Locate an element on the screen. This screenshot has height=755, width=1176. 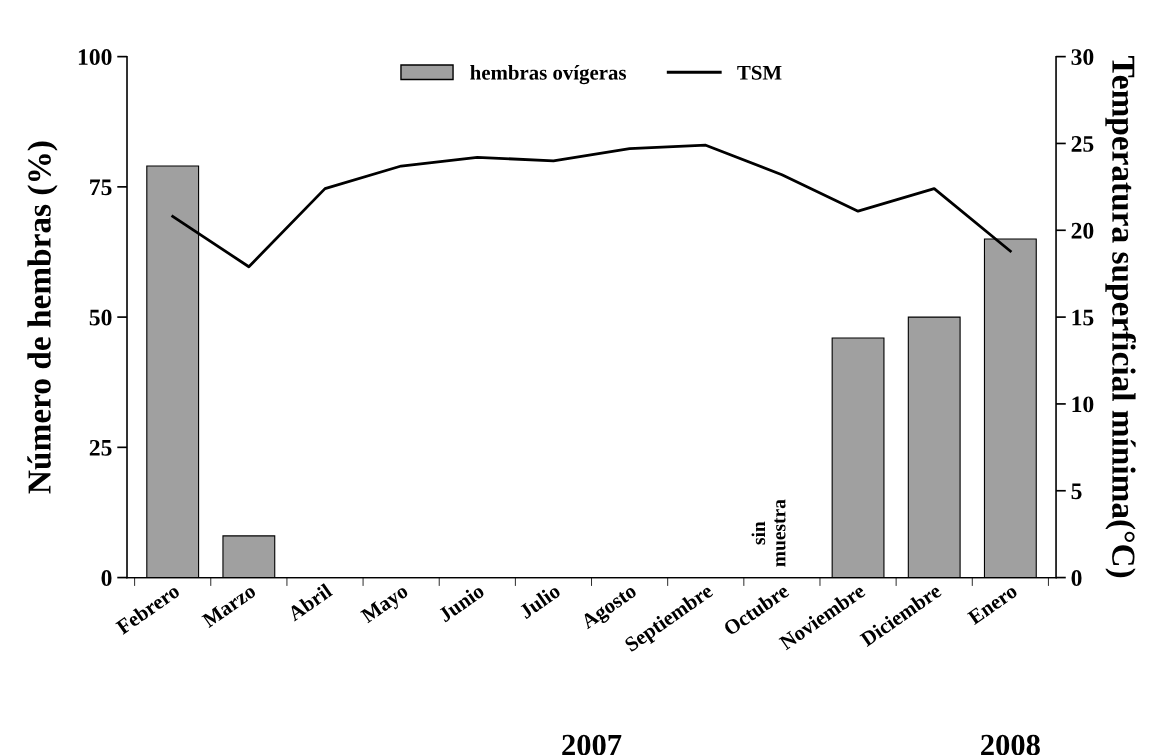
y2-tick-label: 10 is located at coordinates (1083, 404).